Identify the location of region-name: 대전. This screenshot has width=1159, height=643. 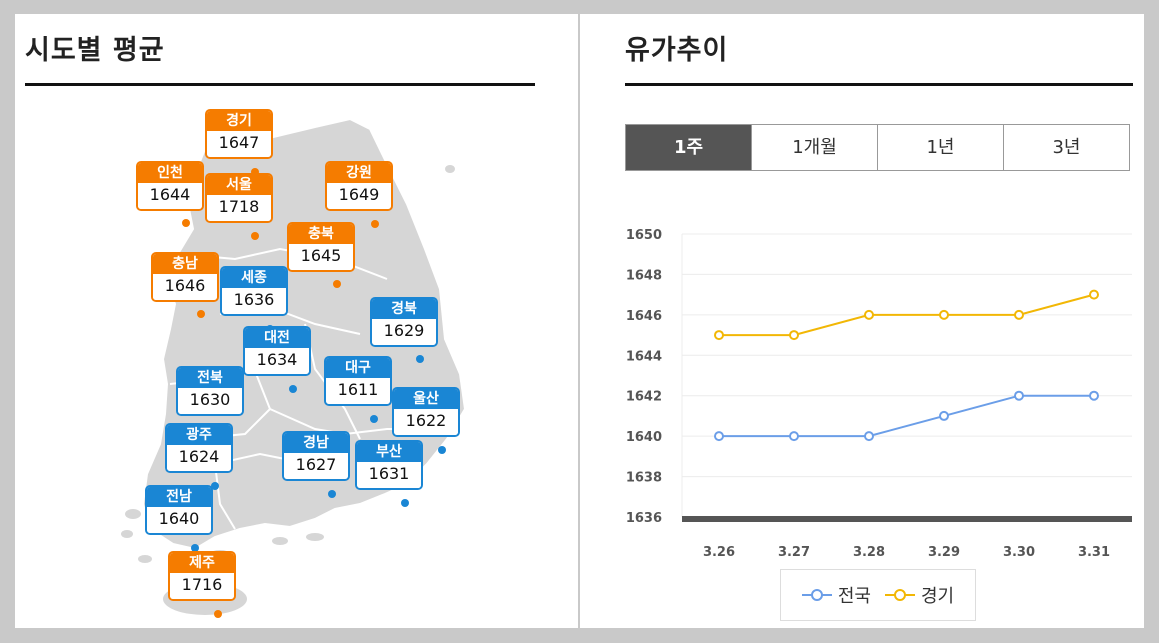
(277, 338).